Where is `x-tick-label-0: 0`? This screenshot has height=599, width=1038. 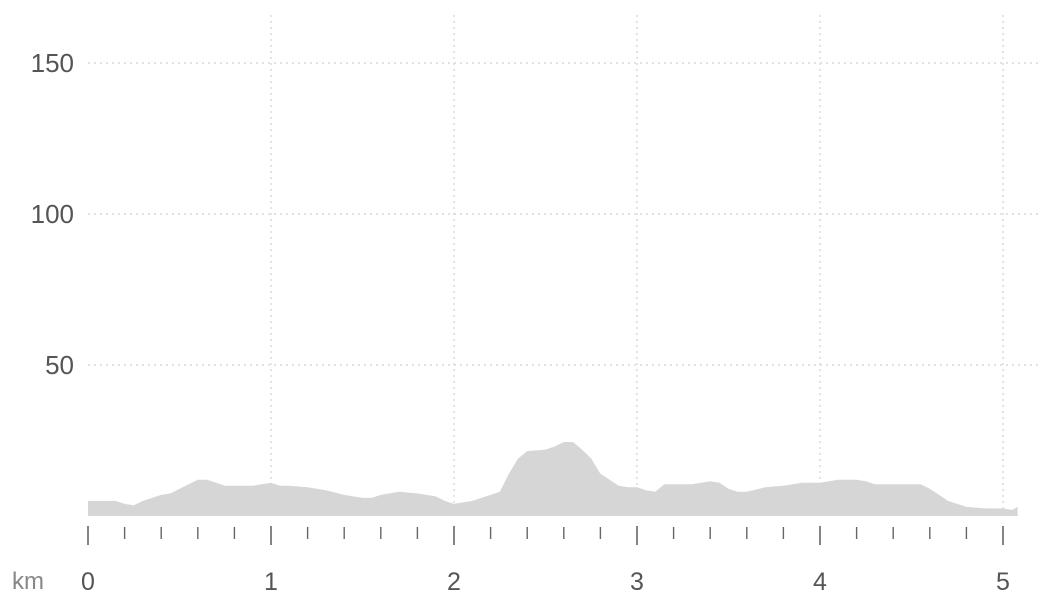
x-tick-label-0: 0 is located at coordinates (88, 582).